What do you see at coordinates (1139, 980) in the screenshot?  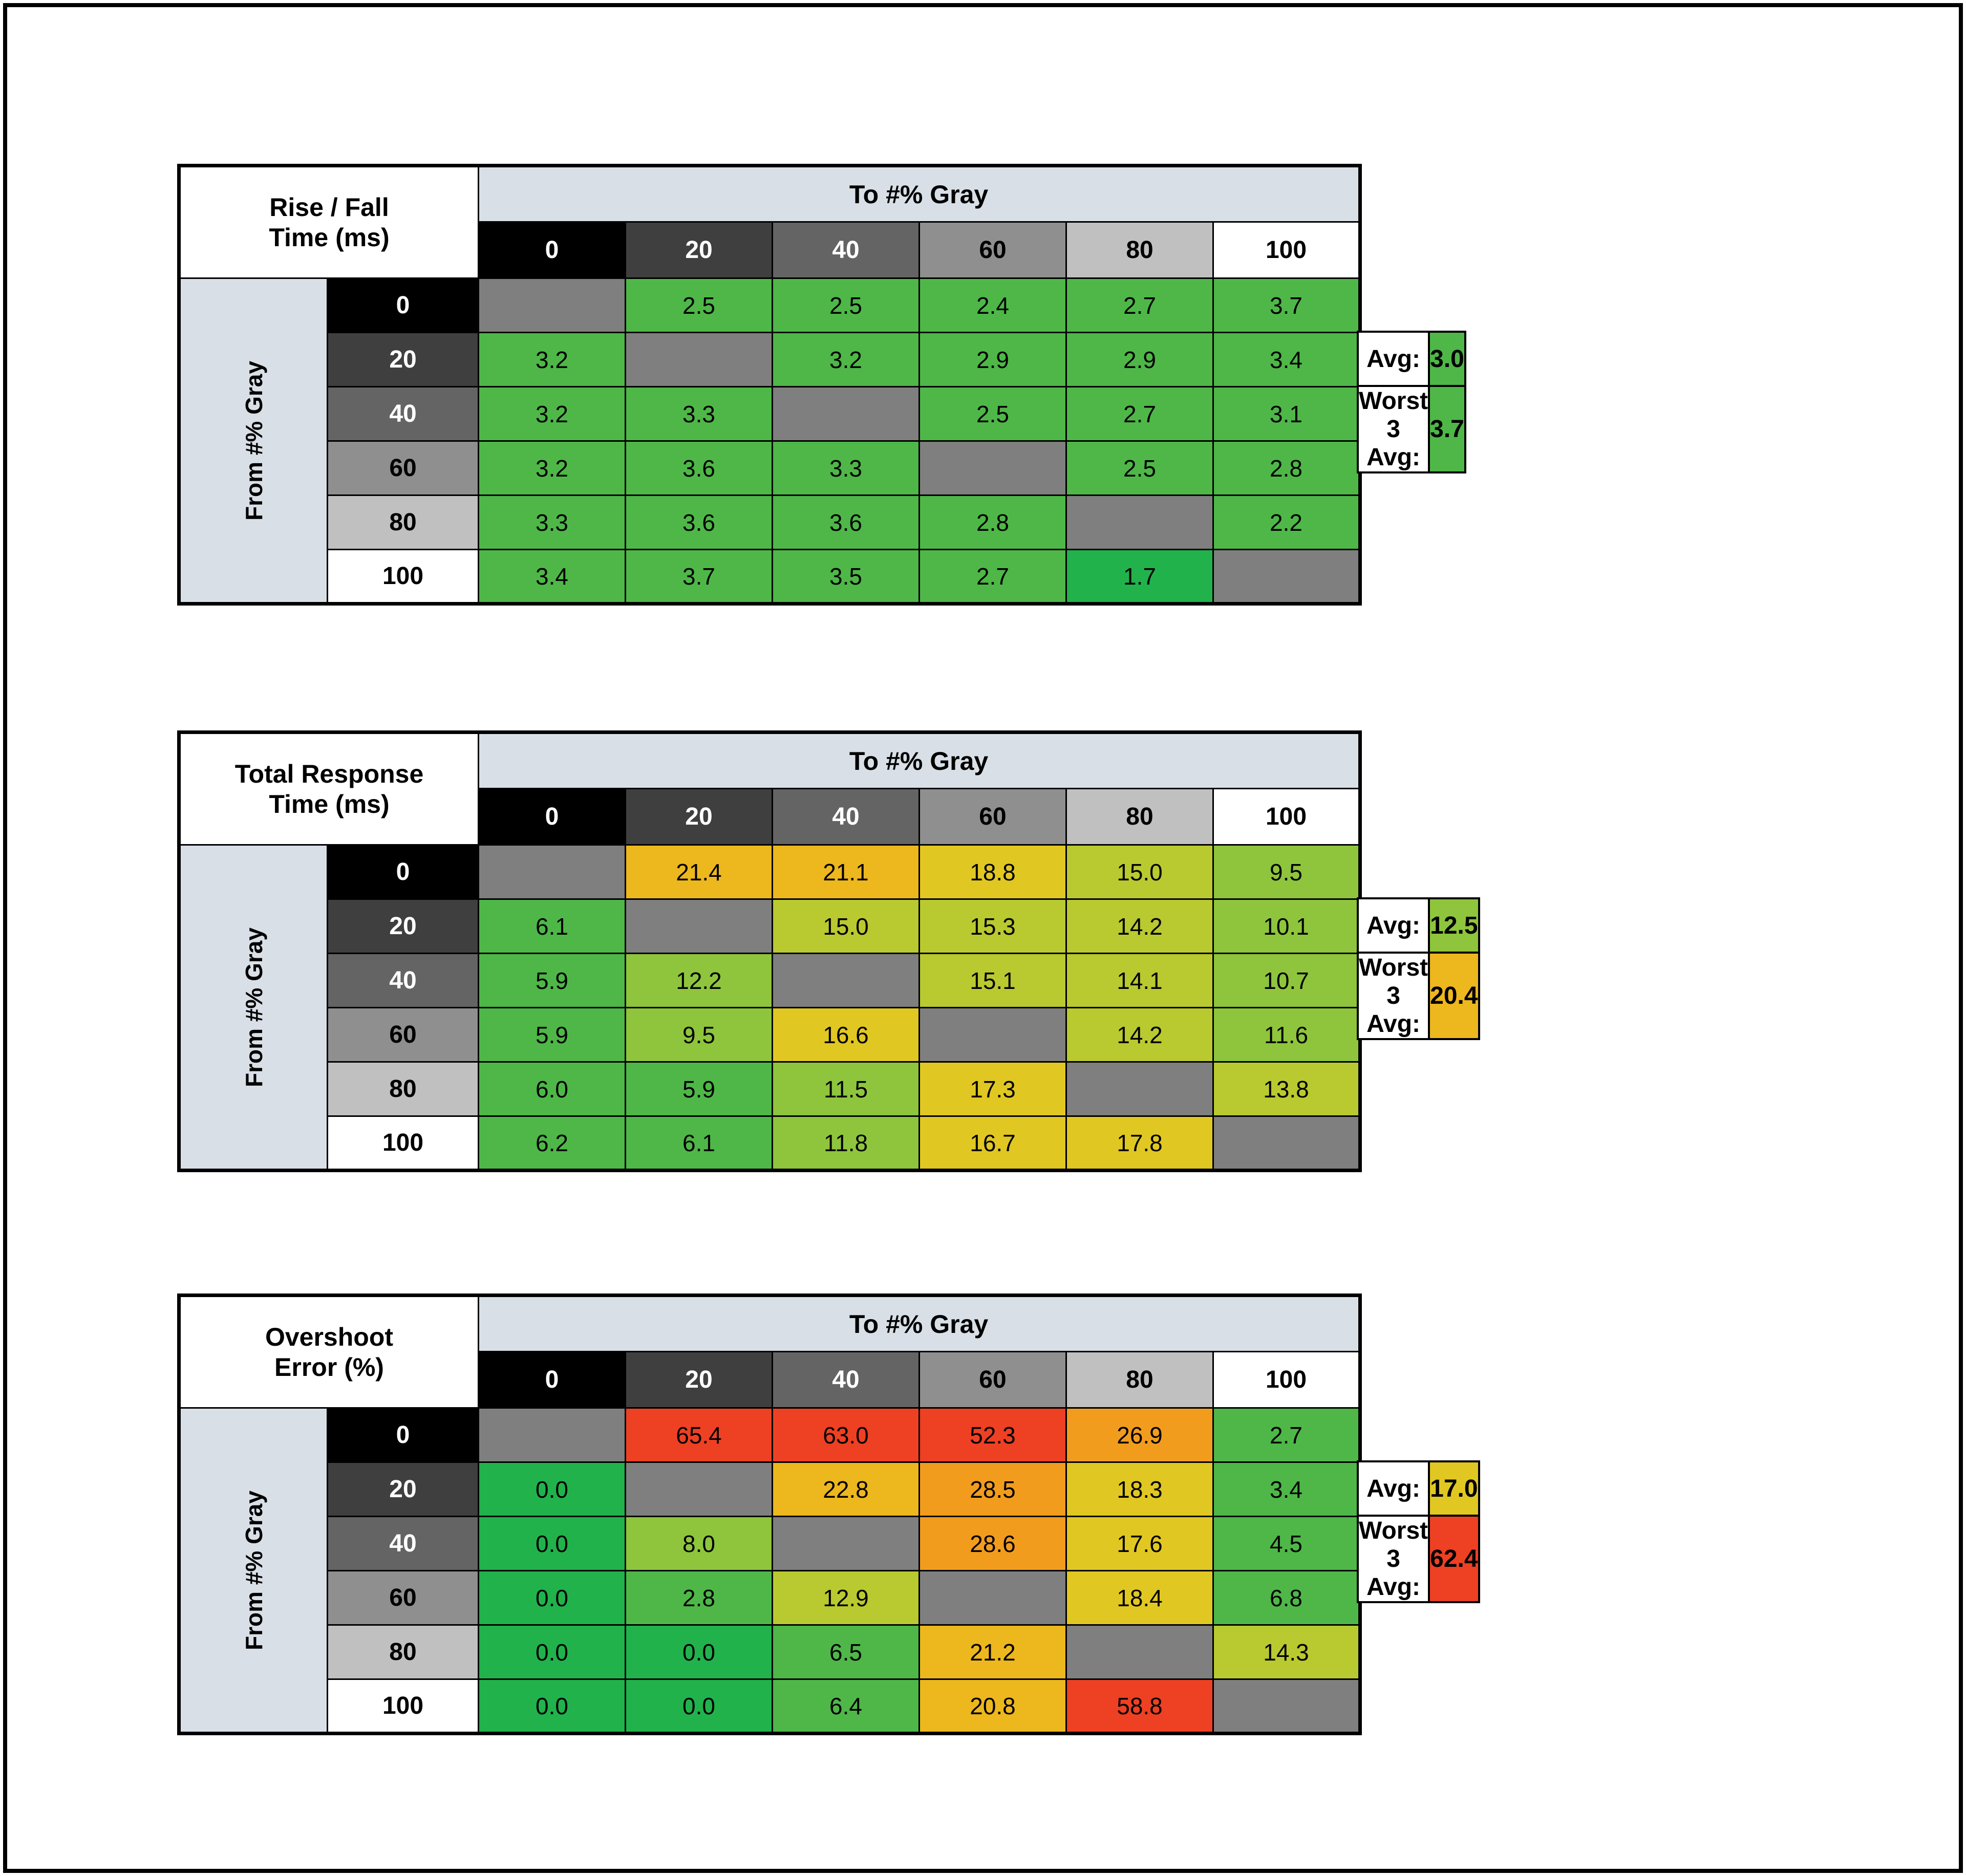 I see `data-cell: 14.1` at bounding box center [1139, 980].